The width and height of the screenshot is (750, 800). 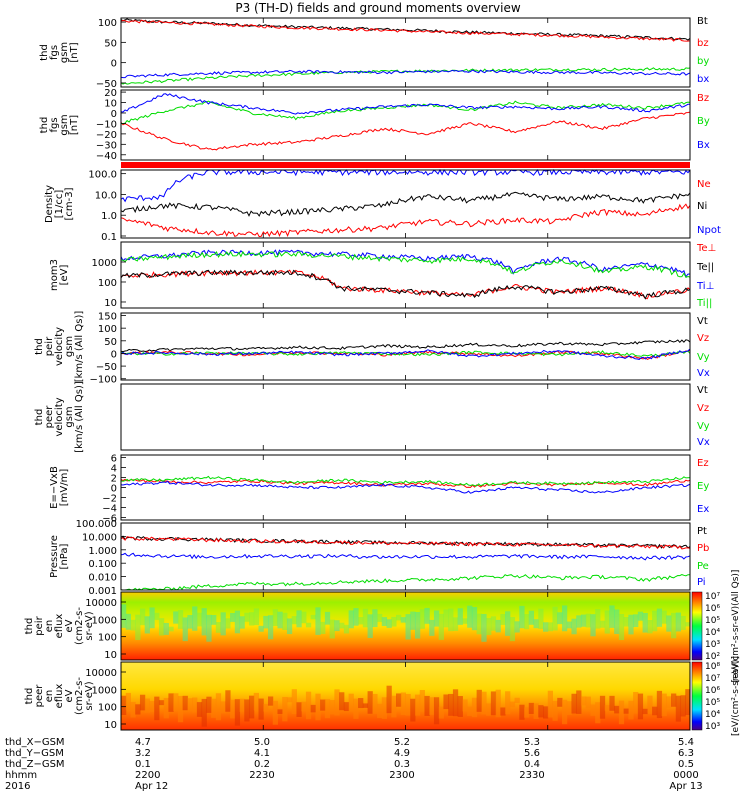 What do you see at coordinates (64, 488) in the screenshot?
I see `panel-7-ylabel-line: [mV/m]` at bounding box center [64, 488].